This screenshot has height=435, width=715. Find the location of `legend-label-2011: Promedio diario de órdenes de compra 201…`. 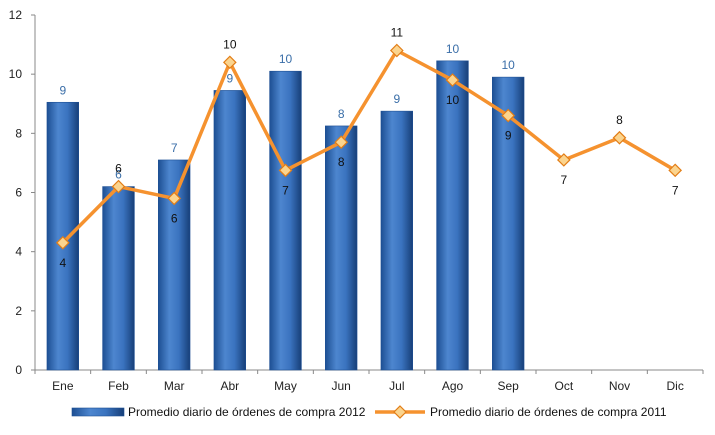

legend-label-2011: Promedio diario de órdenes de compra 201… is located at coordinates (548, 412).